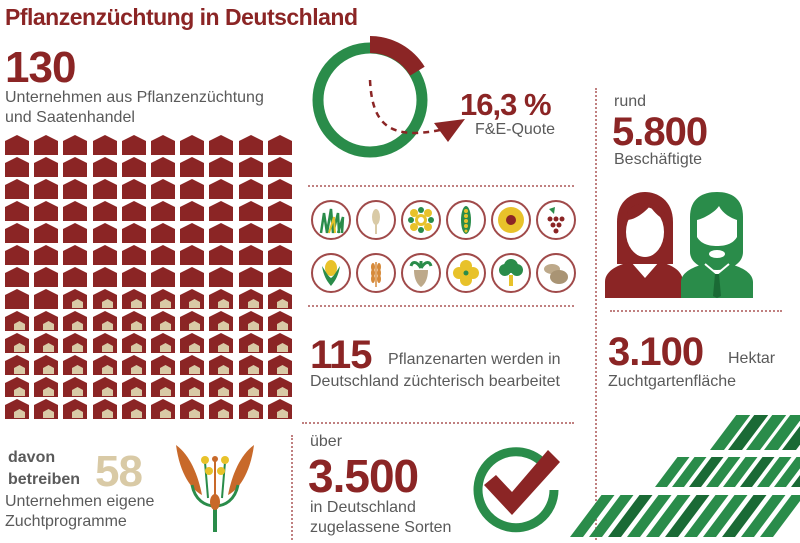 The image size is (800, 543). I want to click on people-icon, so click(679, 245).